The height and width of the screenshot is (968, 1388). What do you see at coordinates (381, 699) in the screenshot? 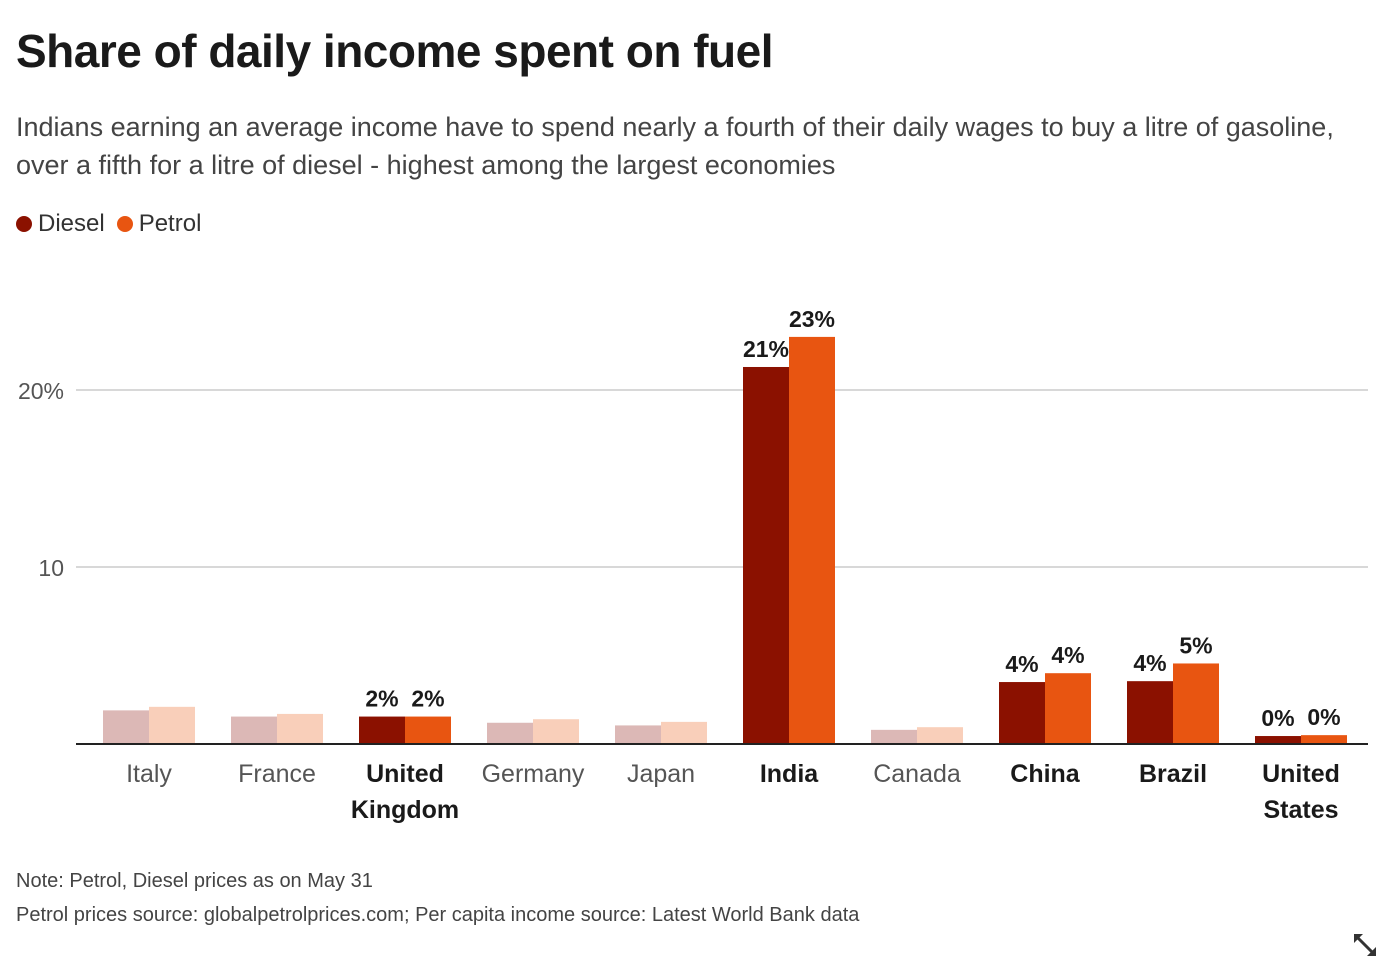
I see `data-label-diesel-united-kingdom: 2%` at bounding box center [381, 699].